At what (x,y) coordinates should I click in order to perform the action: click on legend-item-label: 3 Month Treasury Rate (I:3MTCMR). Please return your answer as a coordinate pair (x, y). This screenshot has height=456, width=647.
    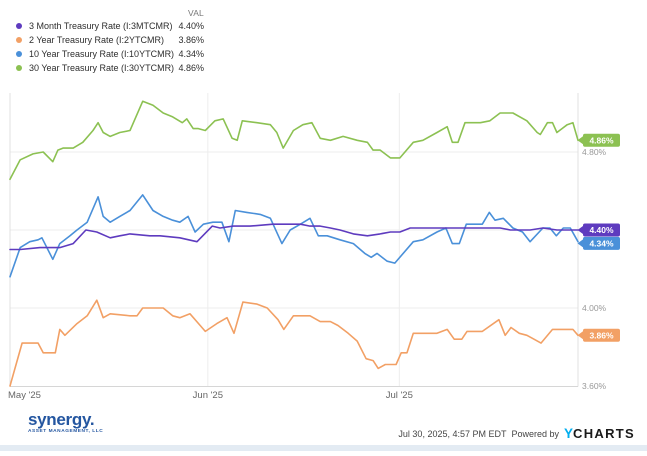
    Looking at the image, I should click on (101, 26).